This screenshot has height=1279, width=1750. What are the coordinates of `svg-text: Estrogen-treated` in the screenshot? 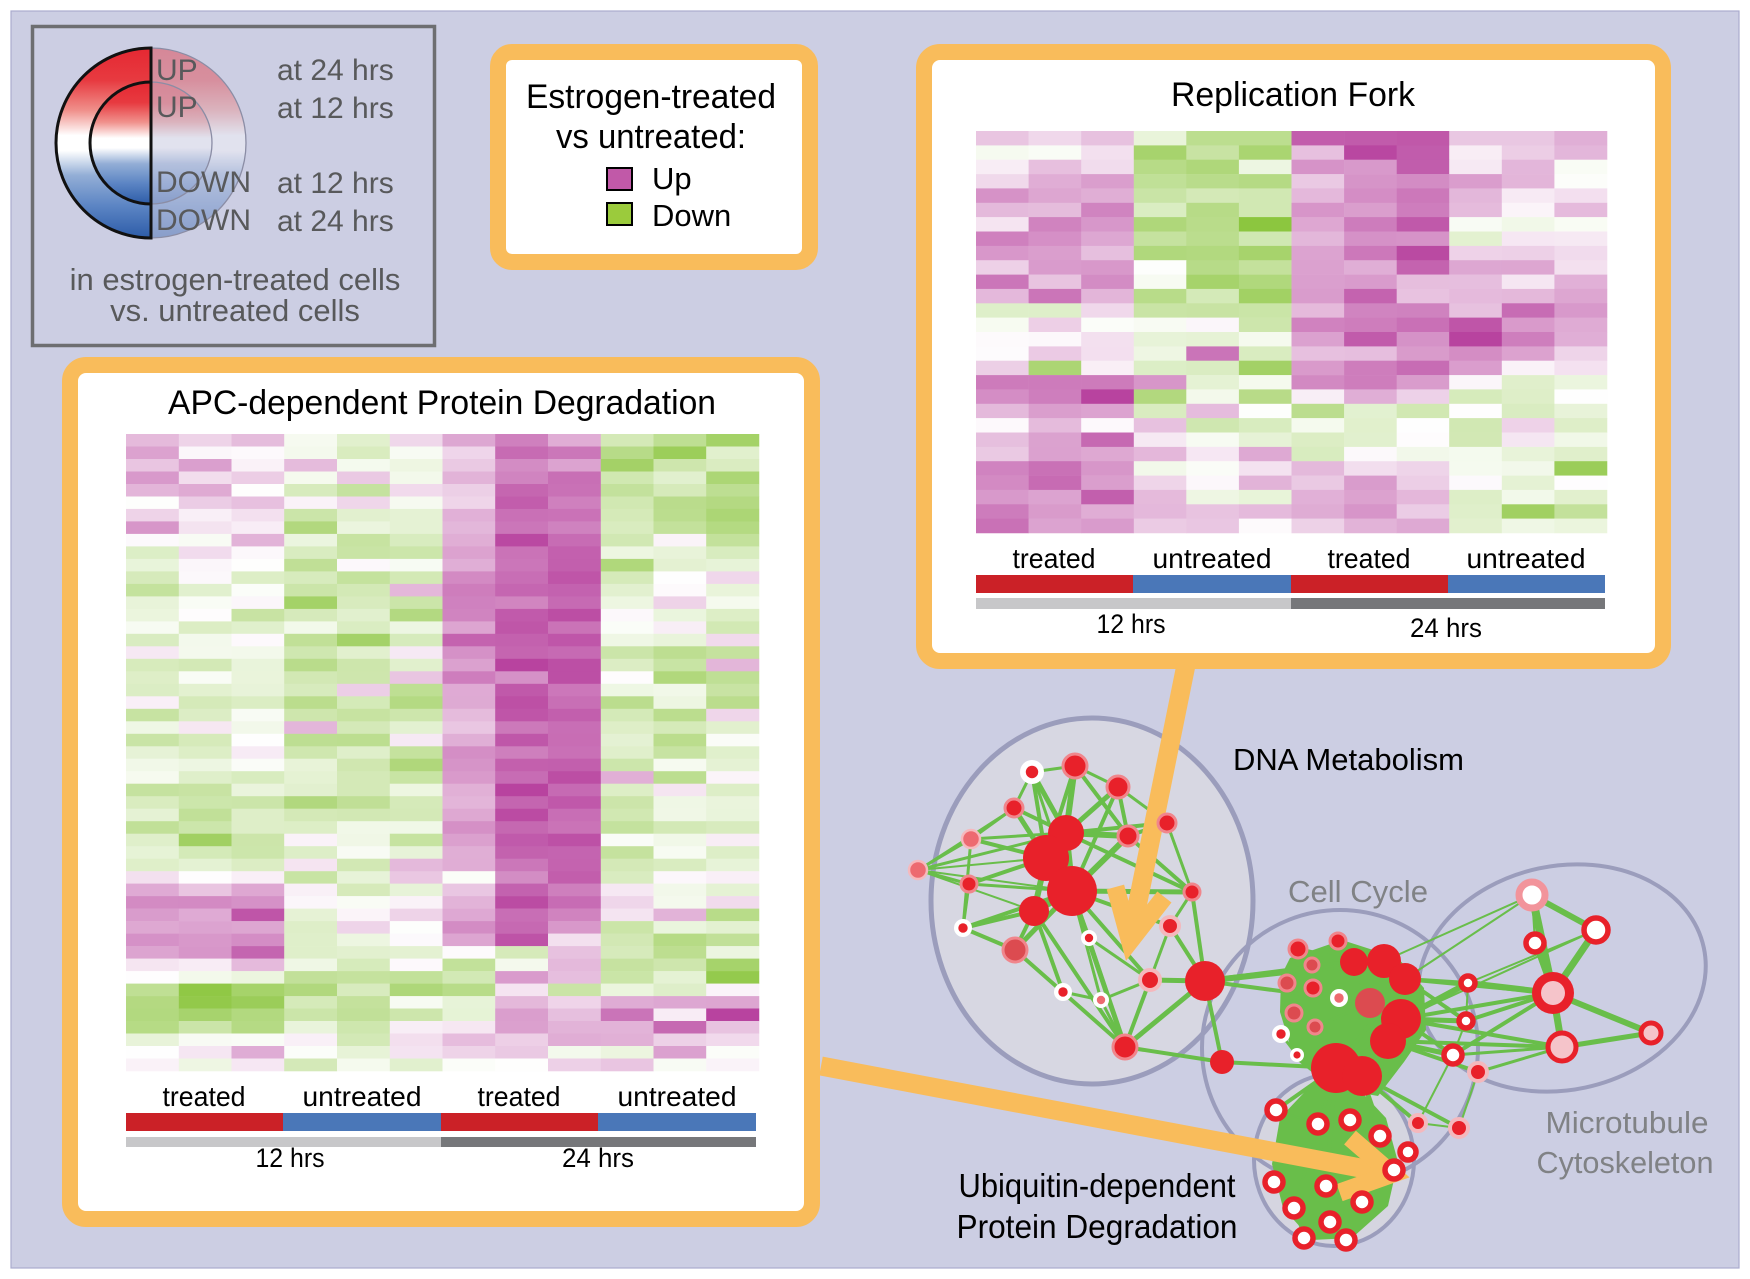 It's located at (651, 97).